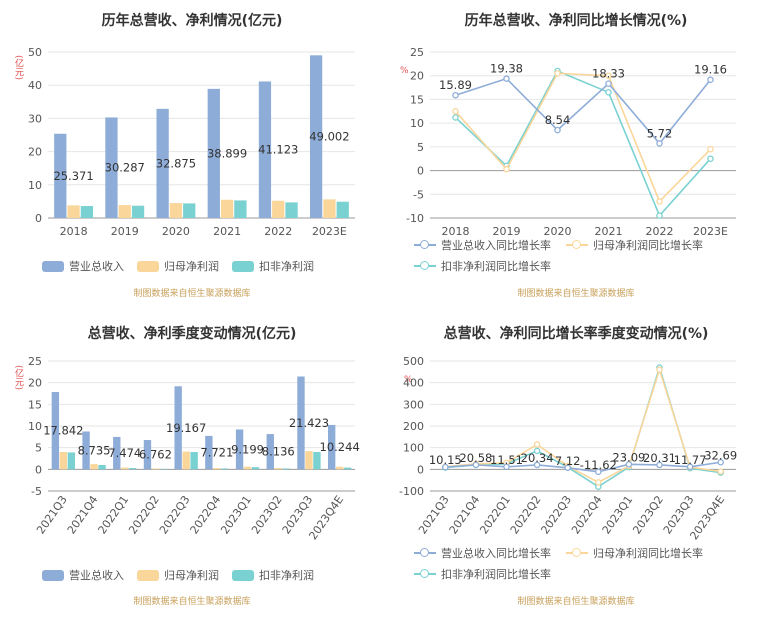  Describe the element at coordinates (537, 458) in the screenshot. I see `data-label: 20.34` at that location.